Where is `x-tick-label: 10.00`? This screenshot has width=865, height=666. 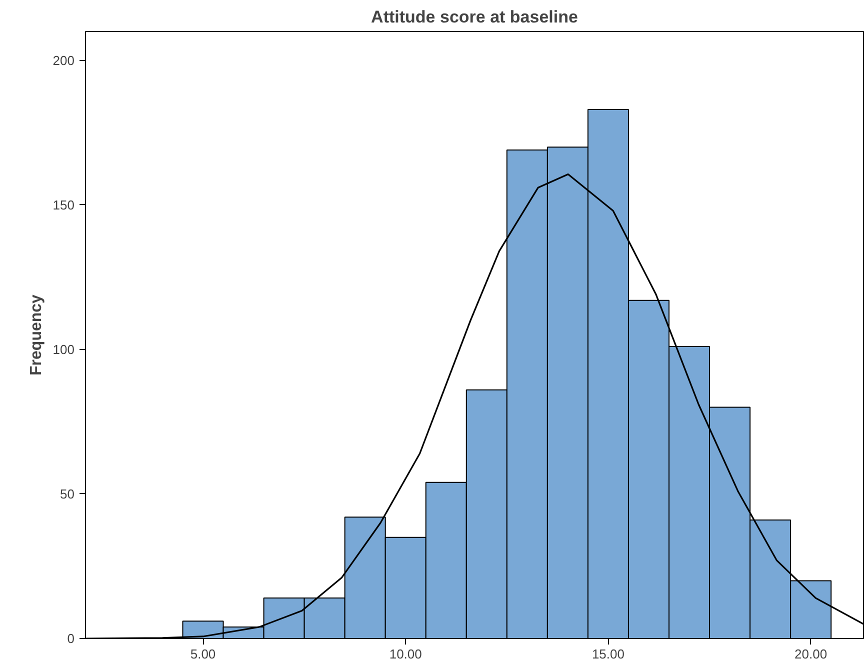
x-tick-label: 10.00 is located at coordinates (405, 654).